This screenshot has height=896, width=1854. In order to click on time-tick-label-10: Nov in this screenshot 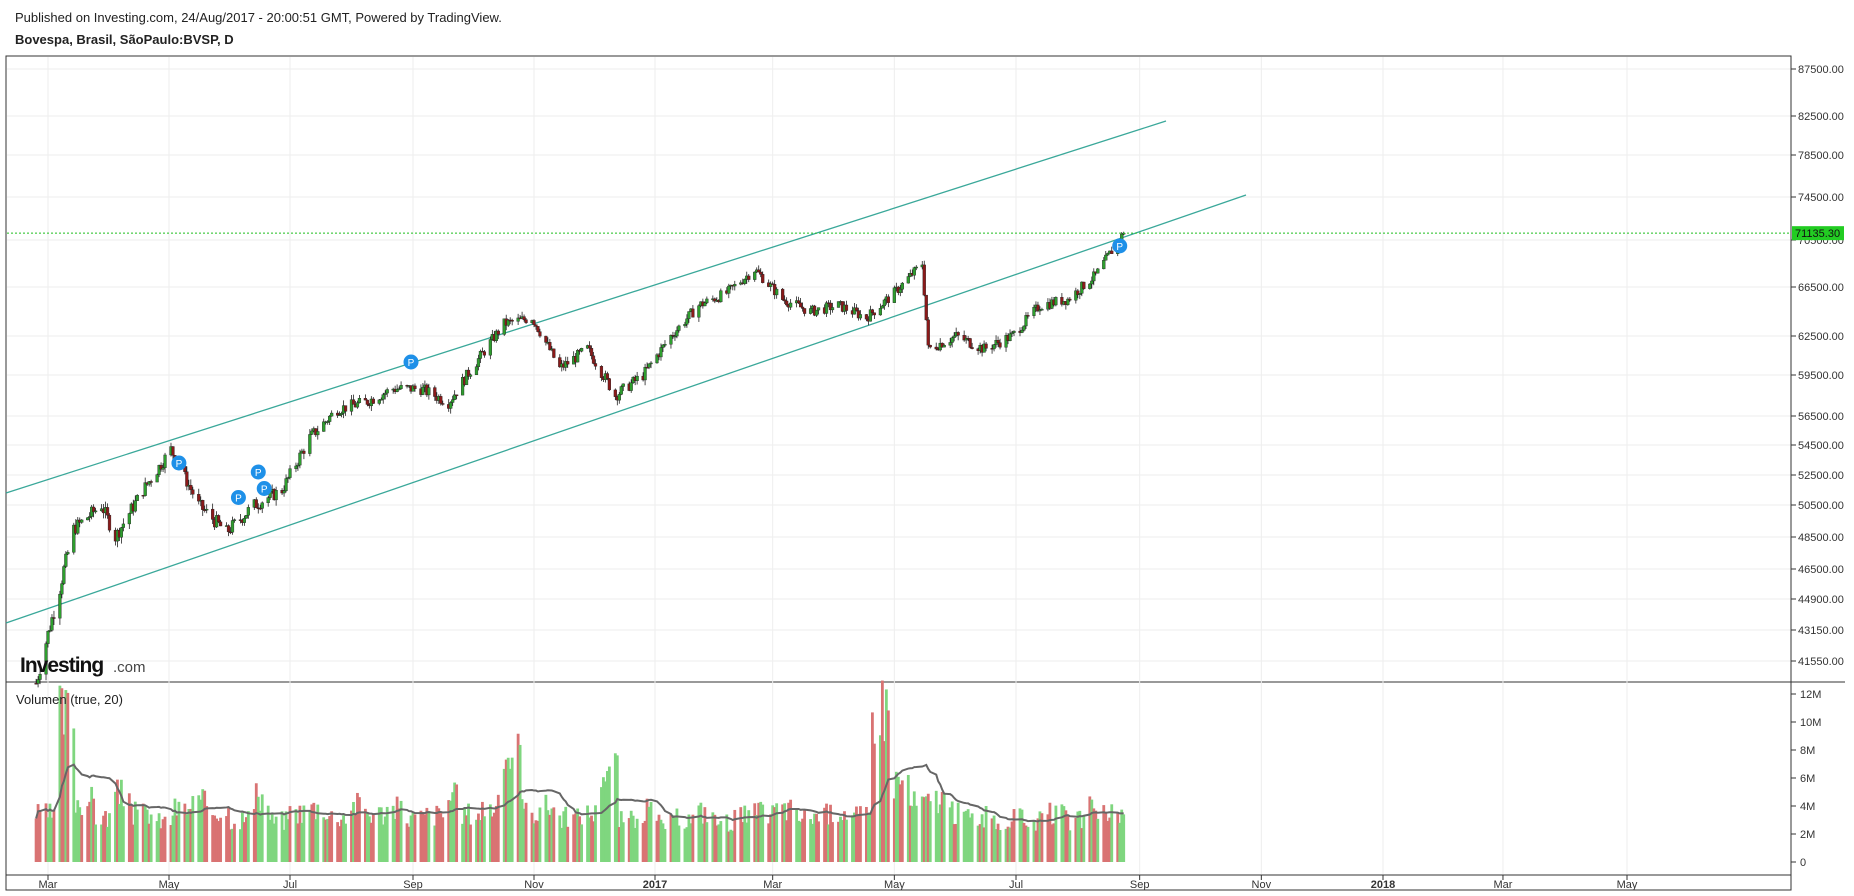, I will do `click(1262, 885)`.